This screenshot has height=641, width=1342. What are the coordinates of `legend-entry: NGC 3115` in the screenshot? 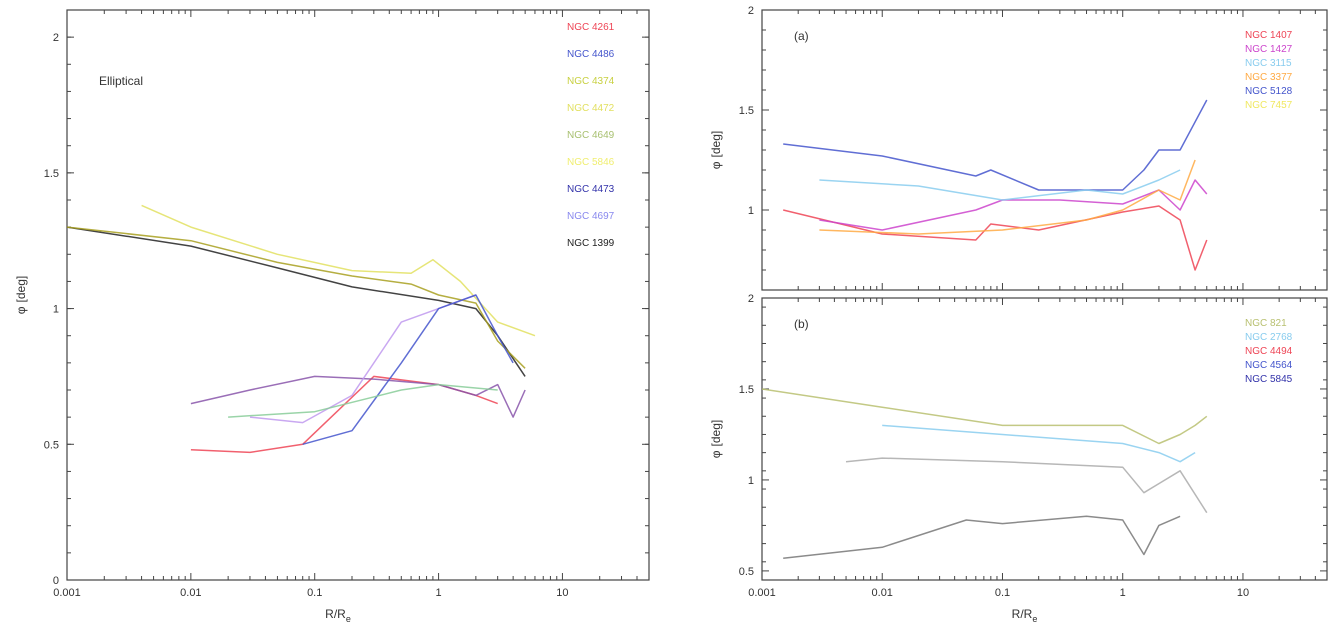 It's located at (1268, 63).